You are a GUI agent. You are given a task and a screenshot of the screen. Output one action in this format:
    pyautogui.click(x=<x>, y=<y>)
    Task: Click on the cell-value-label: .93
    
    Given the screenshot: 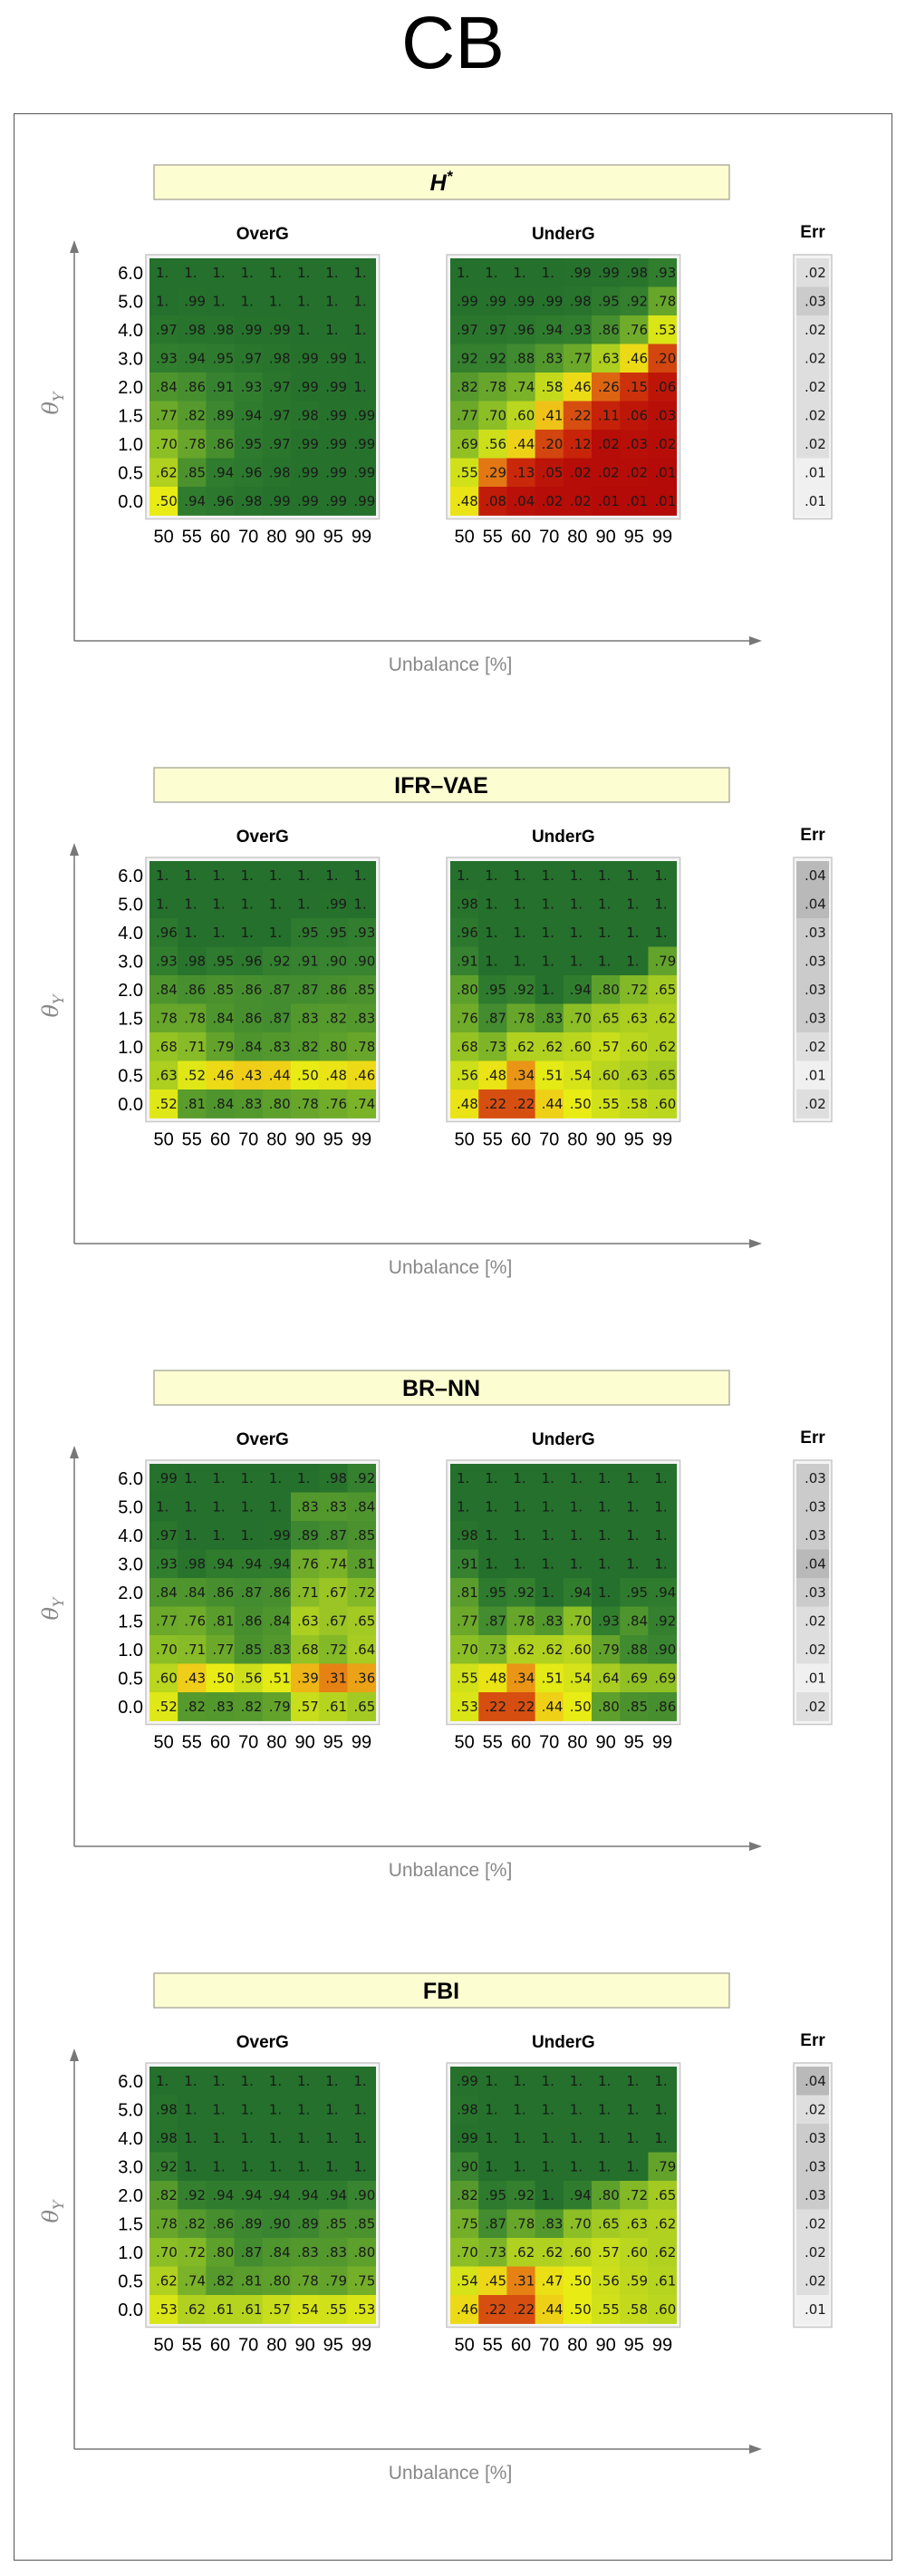 What is the action you would take?
    pyautogui.click(x=167, y=961)
    